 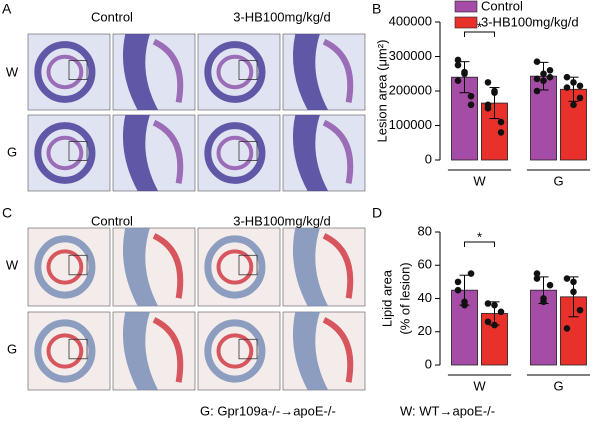 I want to click on y-axis-label: (% of lesion), so click(x=404, y=298).